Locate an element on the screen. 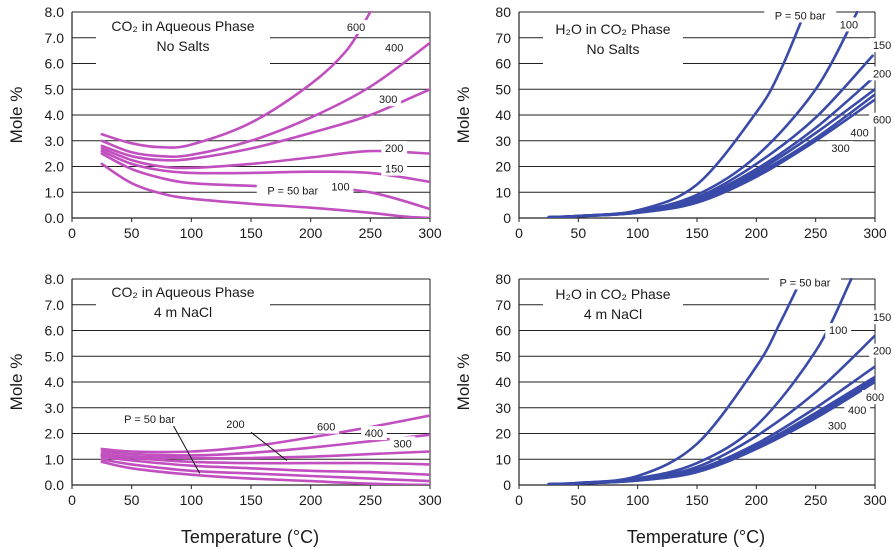 This screenshot has width=895, height=550. y-tick-label: 2.0 is located at coordinates (55, 167).